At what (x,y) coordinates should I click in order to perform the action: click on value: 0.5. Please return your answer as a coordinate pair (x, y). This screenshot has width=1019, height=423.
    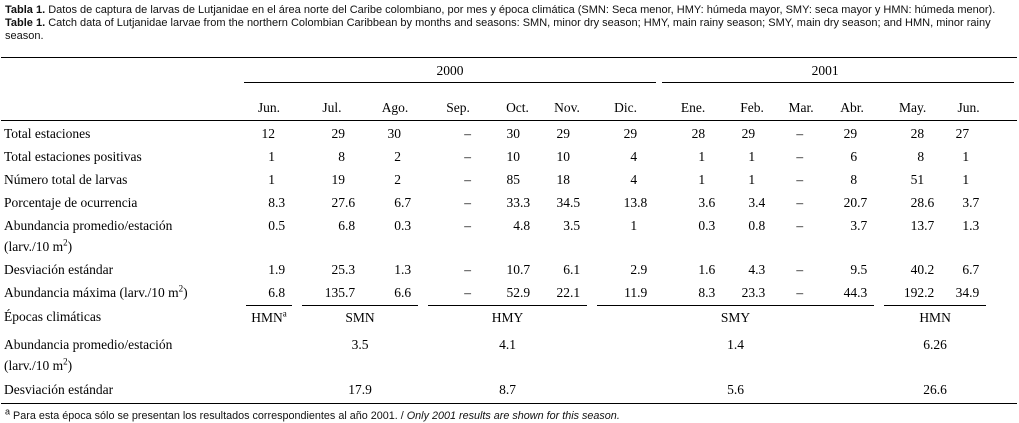
    Looking at the image, I should click on (265, 225).